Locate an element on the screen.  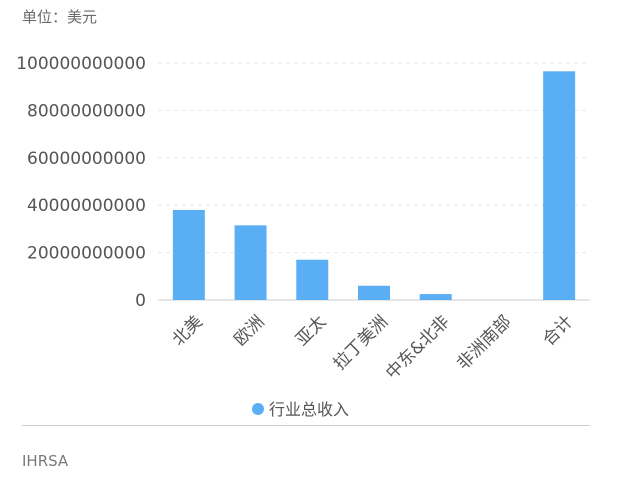
x-tick-label: 亚太 is located at coordinates (311, 331).